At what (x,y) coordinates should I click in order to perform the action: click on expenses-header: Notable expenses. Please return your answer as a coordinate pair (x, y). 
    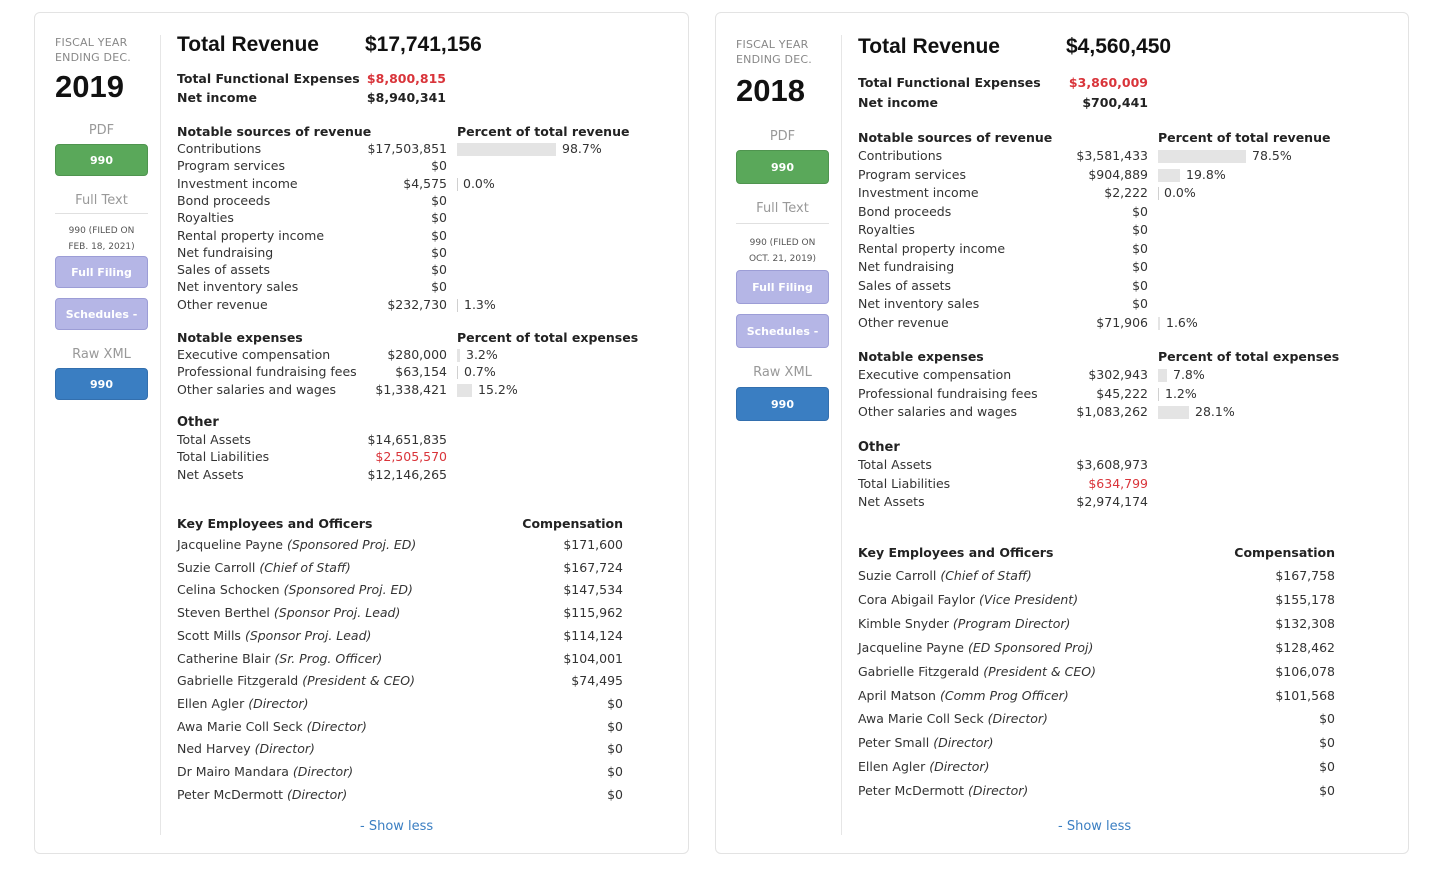
    Looking at the image, I should click on (921, 356).